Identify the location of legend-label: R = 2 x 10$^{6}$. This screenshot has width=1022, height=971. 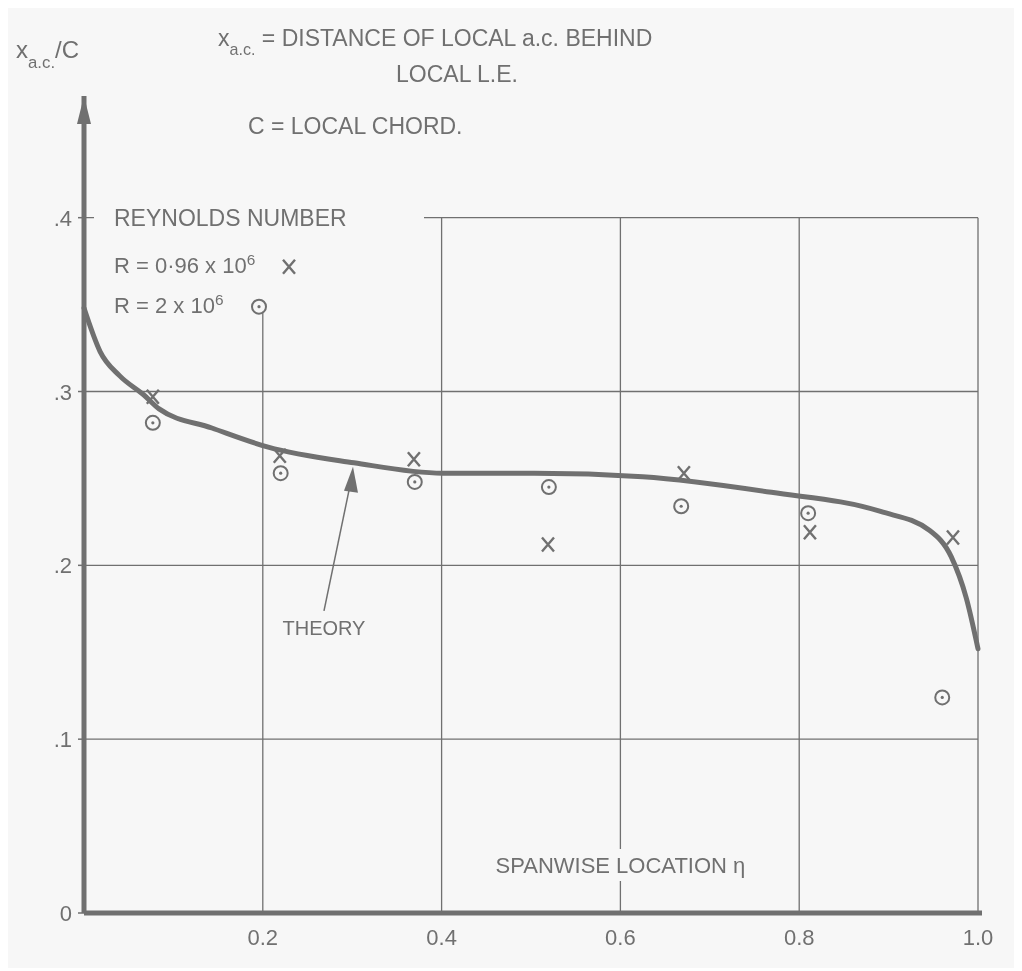
(169, 304).